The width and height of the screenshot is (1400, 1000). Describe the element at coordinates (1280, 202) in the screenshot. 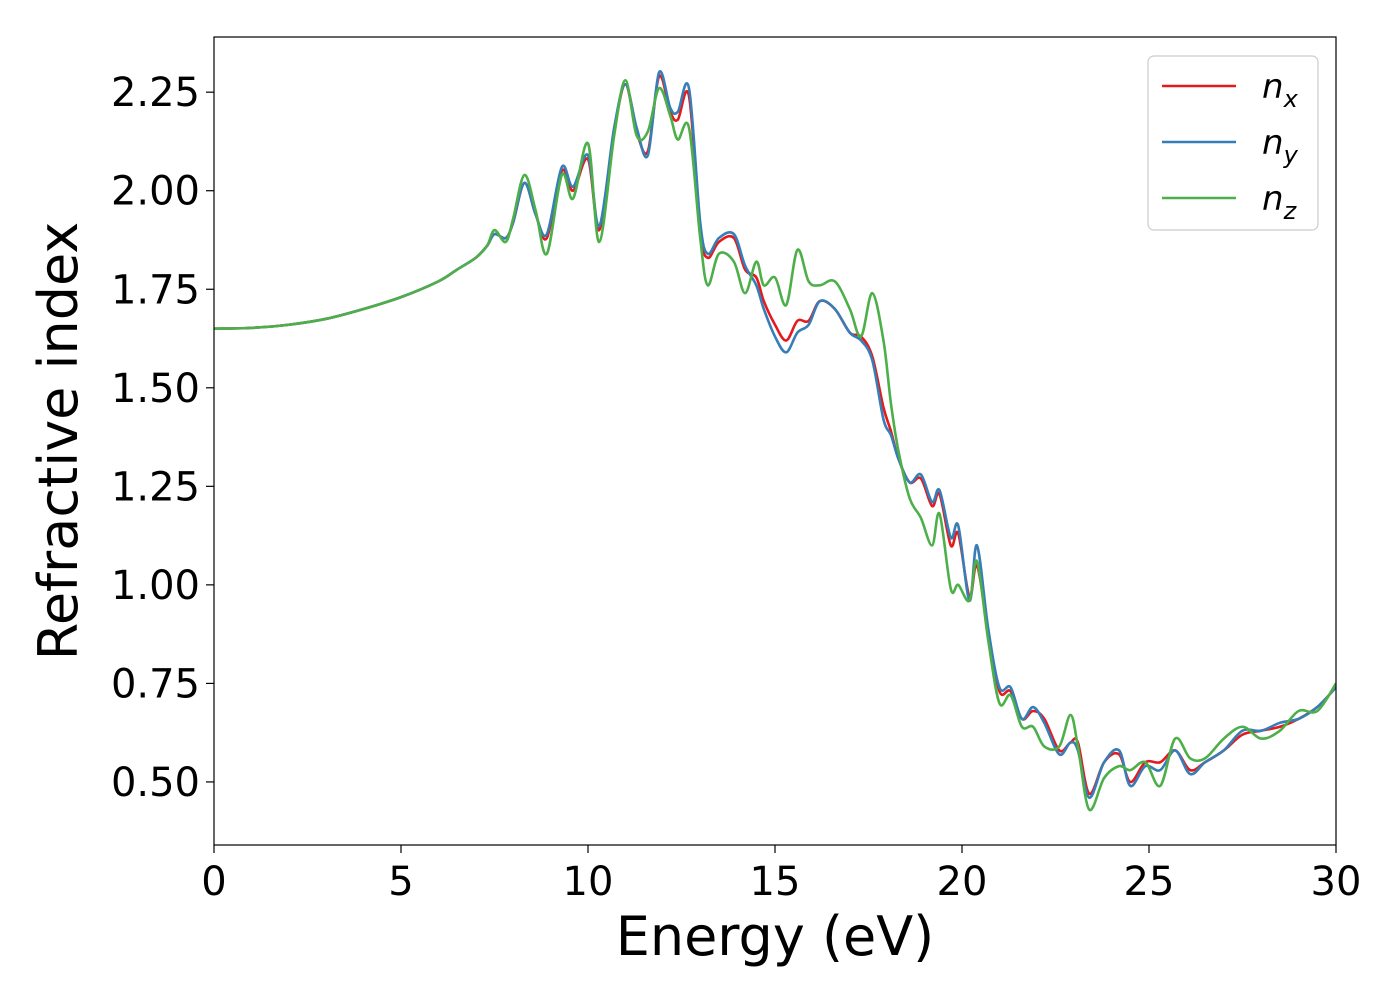

I see `legend-label-z: nz` at that location.